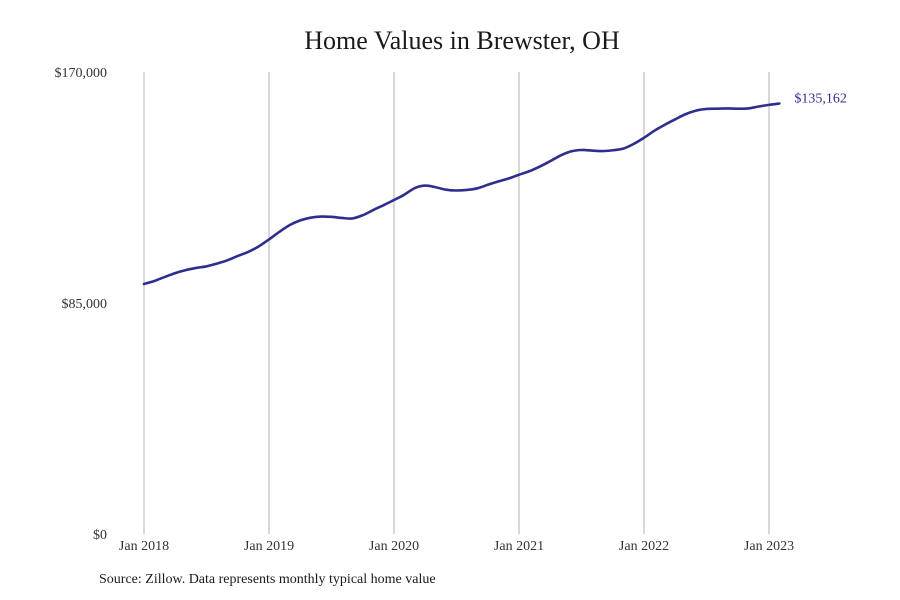 The width and height of the screenshot is (900, 600). I want to click on x-tick-label: Jan 2022, so click(644, 546).